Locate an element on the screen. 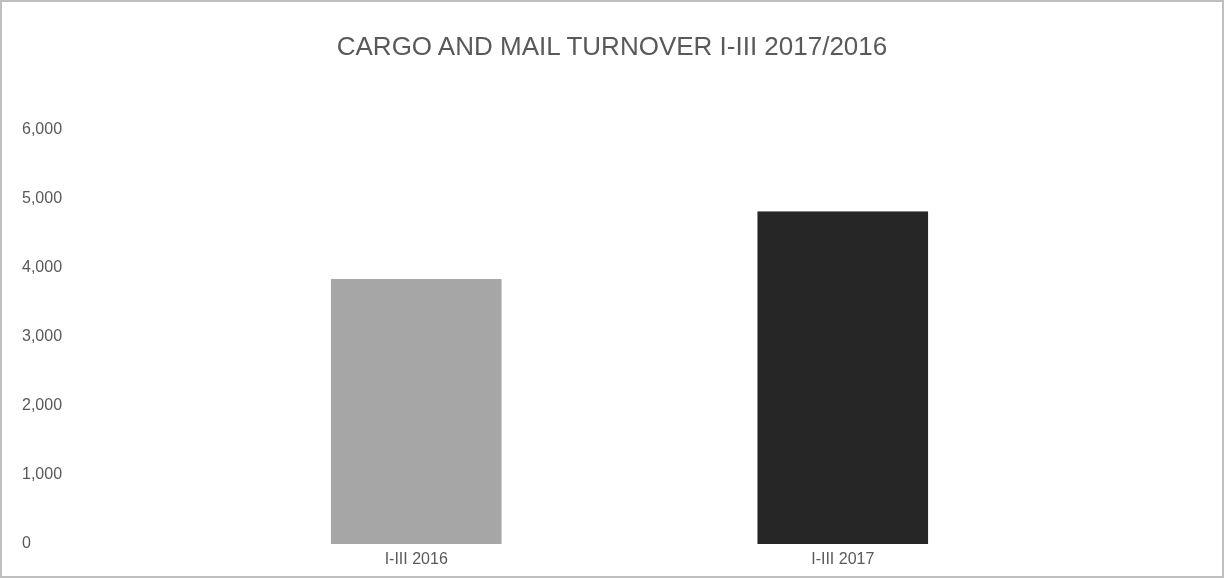  y-tick-label: 0 is located at coordinates (26, 543).